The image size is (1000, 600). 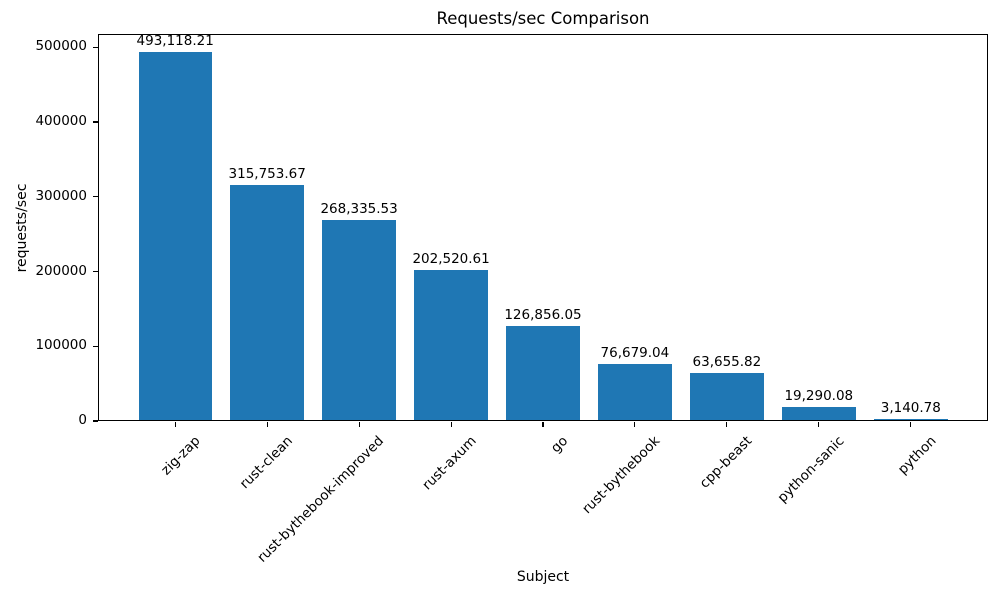 I want to click on bar-zig-zap, so click(x=175, y=236).